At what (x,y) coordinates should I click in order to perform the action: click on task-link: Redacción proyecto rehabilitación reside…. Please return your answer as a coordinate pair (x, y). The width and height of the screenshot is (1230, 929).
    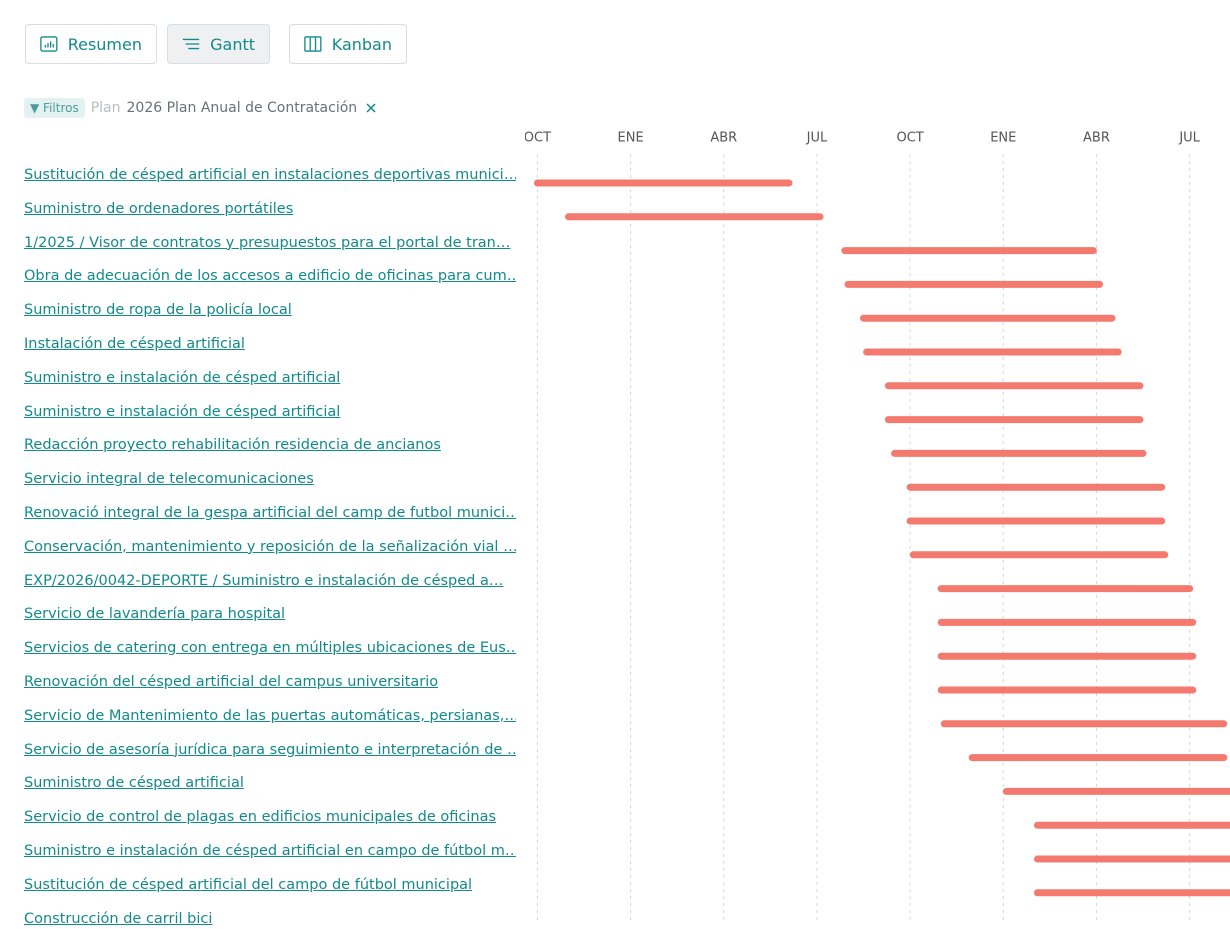
    Looking at the image, I should click on (232, 445).